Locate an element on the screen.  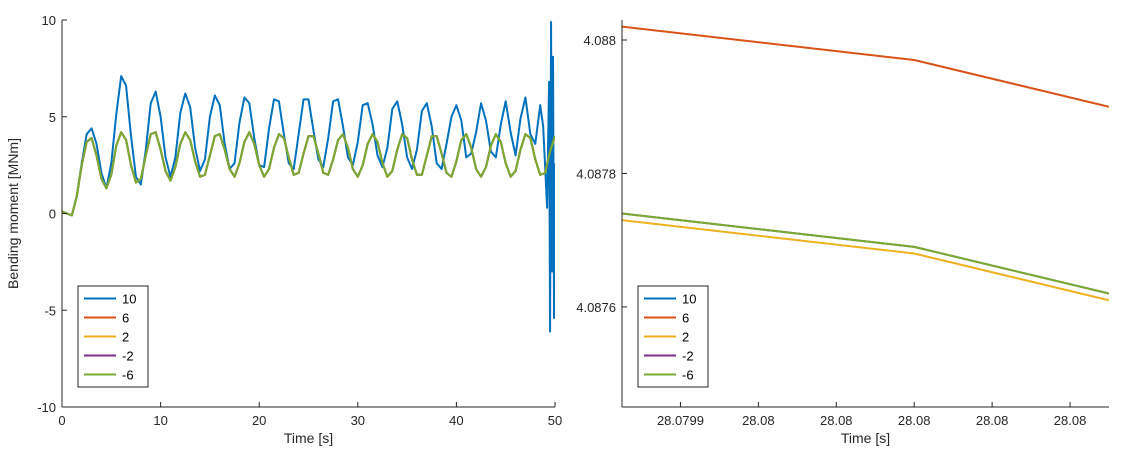
y-tick-label: 0 is located at coordinates (52, 214).